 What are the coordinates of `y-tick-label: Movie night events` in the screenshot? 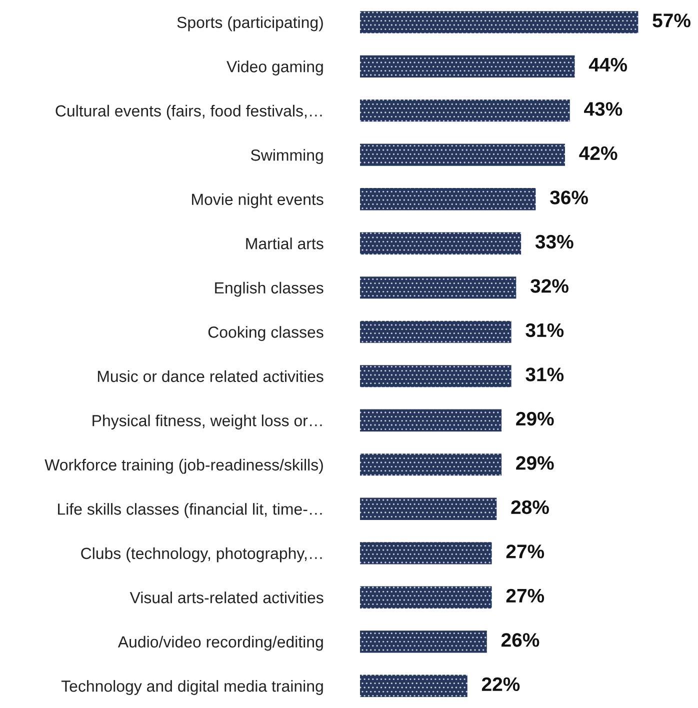 It's located at (258, 200).